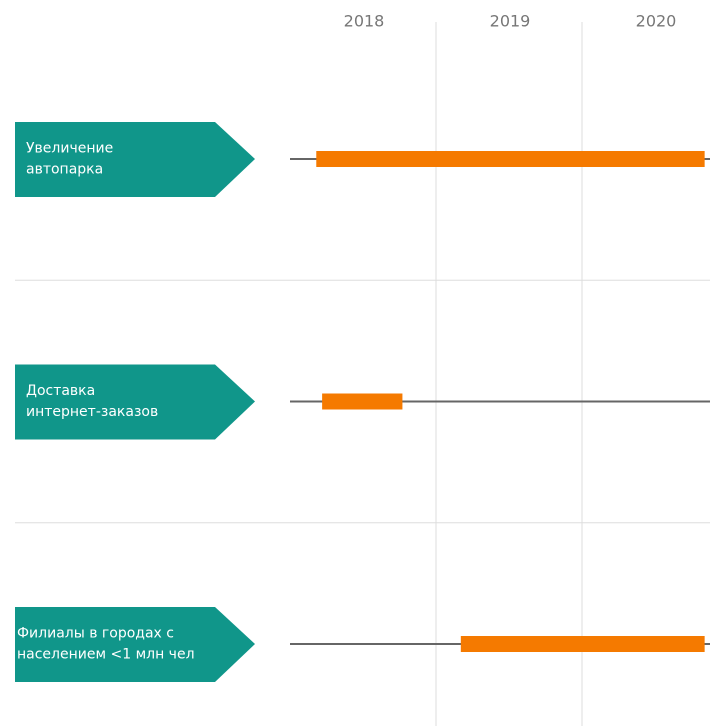 Image resolution: width=710 pixels, height=726 pixels. Describe the element at coordinates (69, 149) in the screenshot. I see `task-label: Увеличение` at that location.